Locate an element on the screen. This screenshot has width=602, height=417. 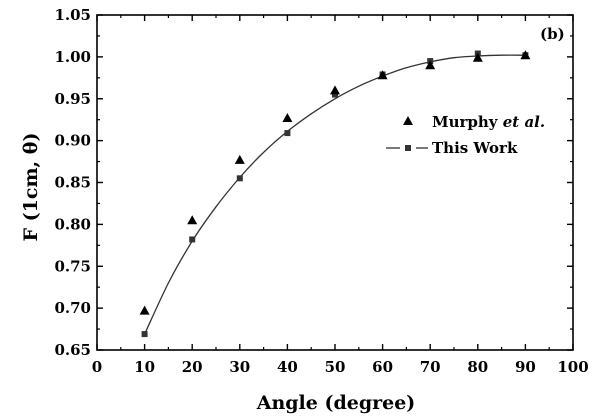
y-axis-title: F (1cm, θ) is located at coordinates (31, 187).